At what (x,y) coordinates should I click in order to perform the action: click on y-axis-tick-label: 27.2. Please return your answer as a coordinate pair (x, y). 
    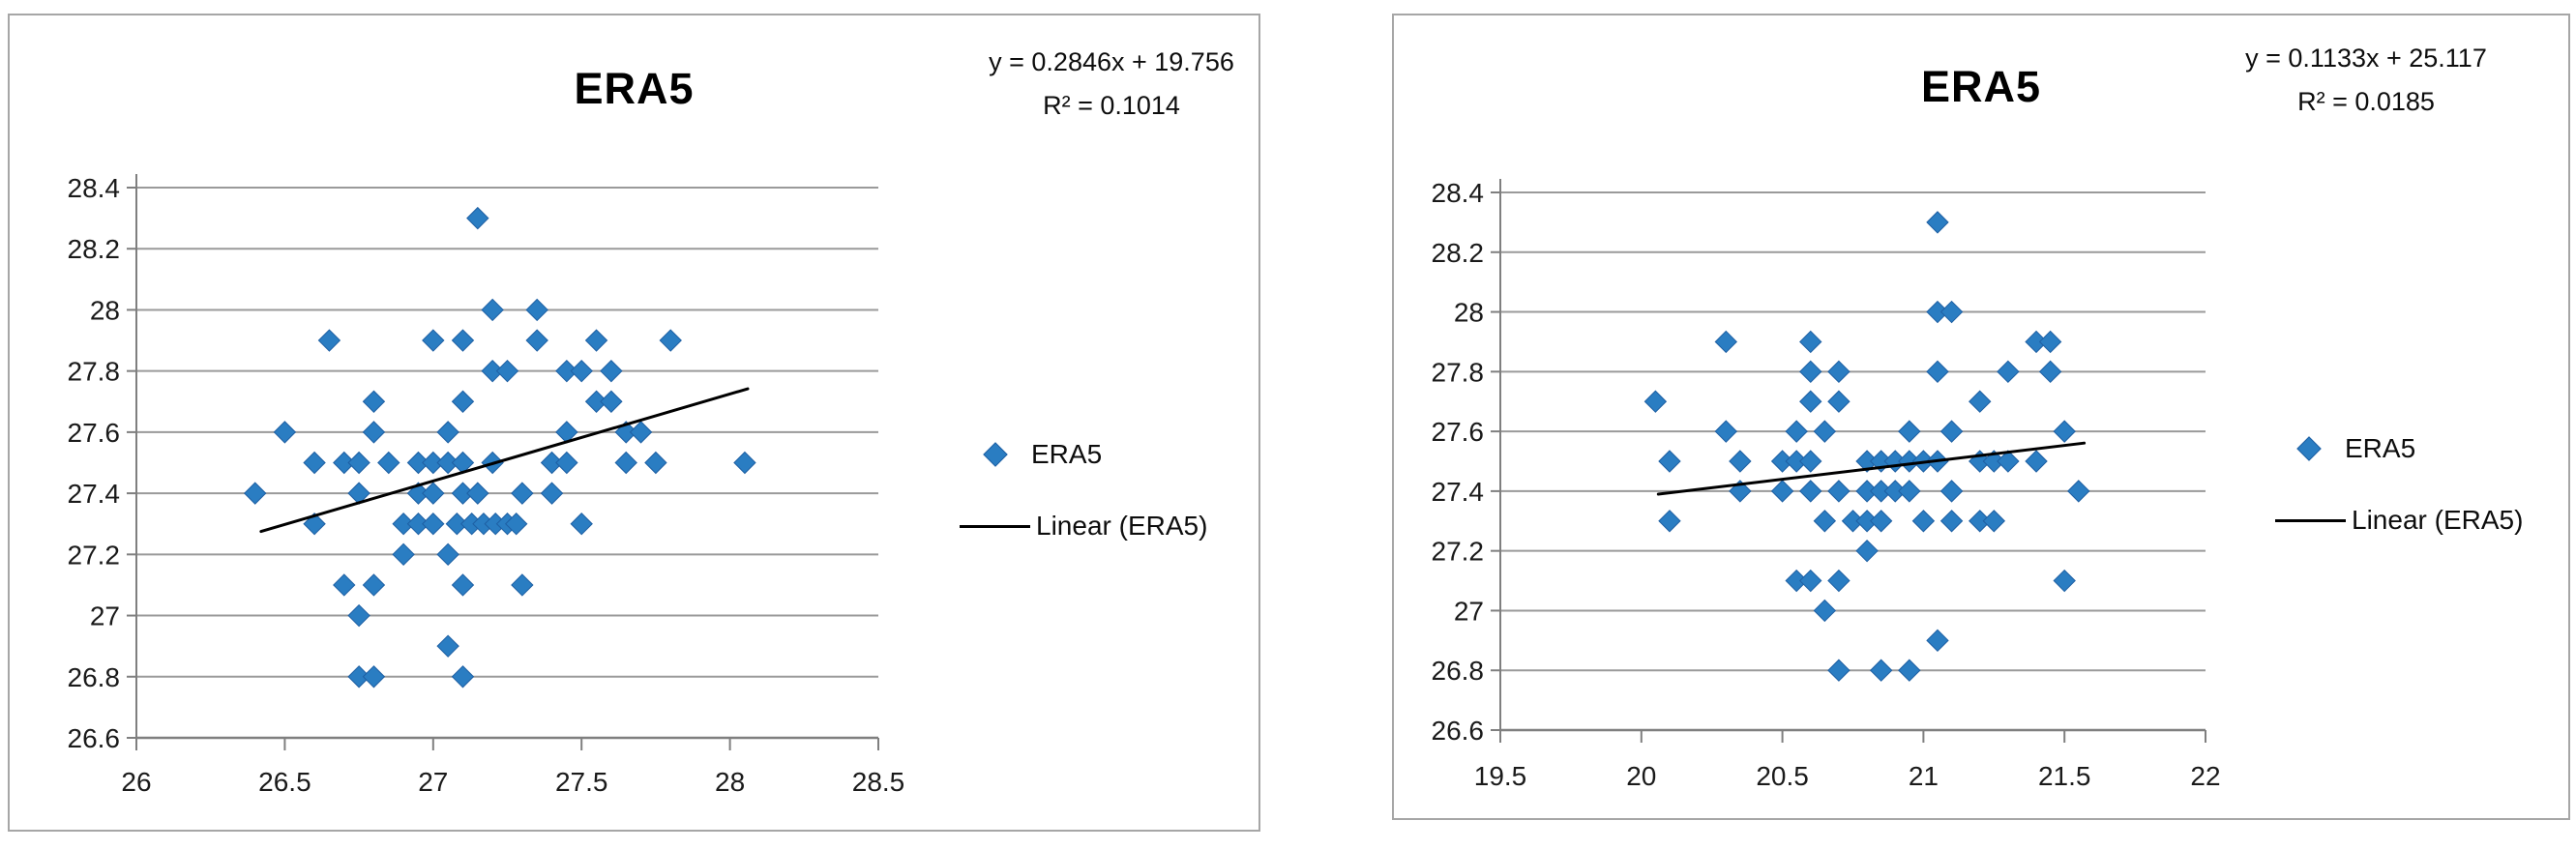
    Looking at the image, I should click on (1458, 552).